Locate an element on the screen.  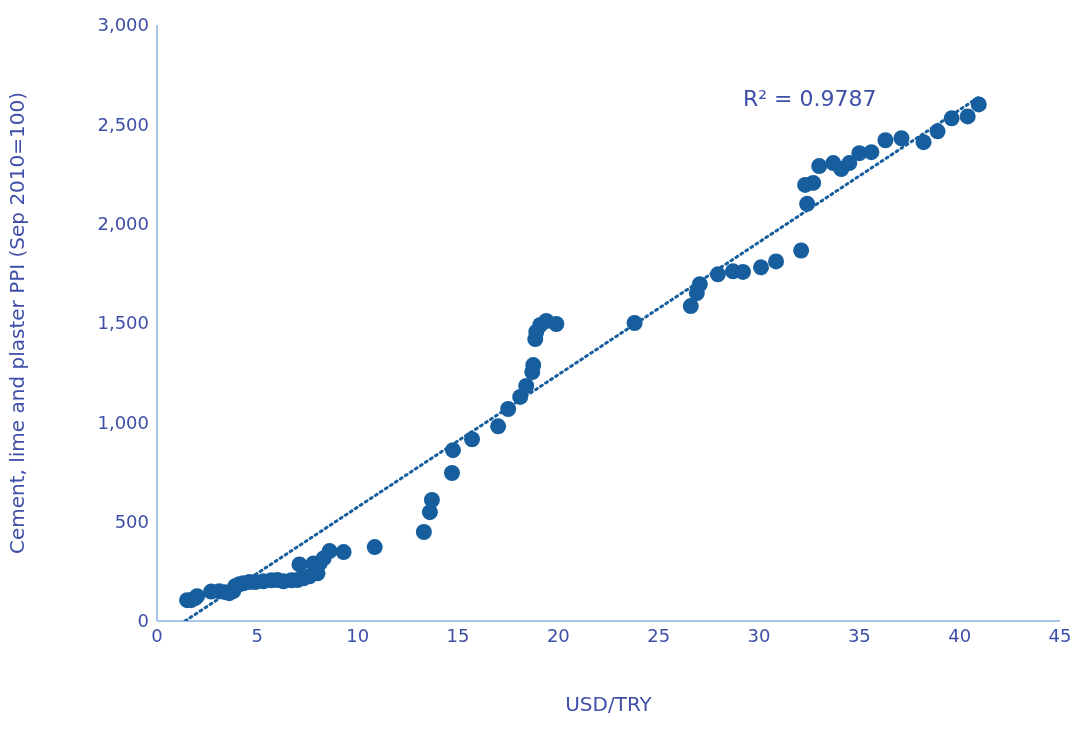
y-tick-label: 0 is located at coordinates (143, 621).